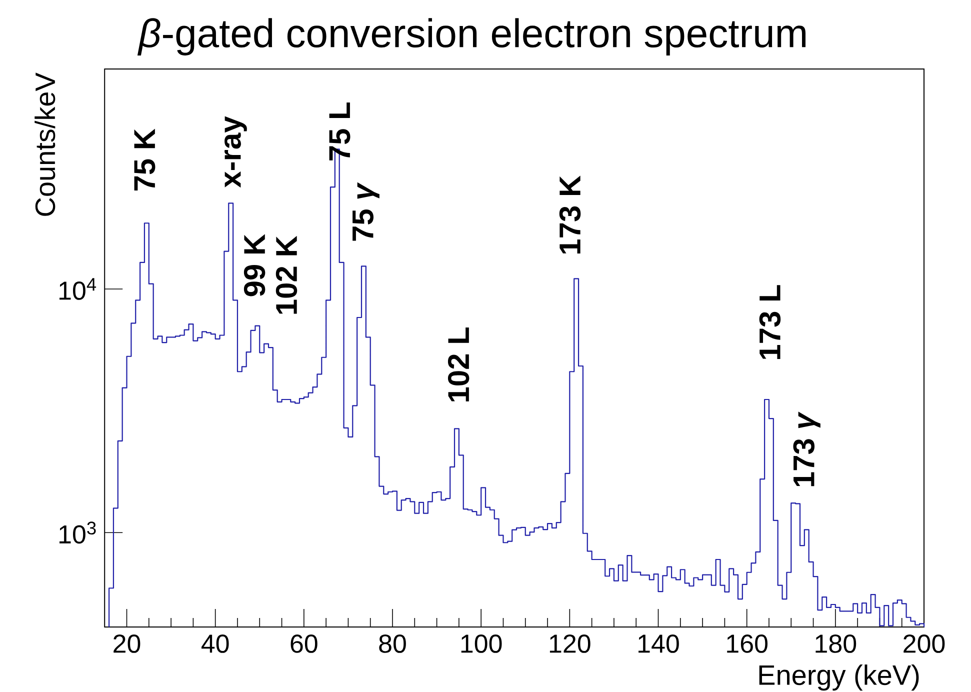 The width and height of the screenshot is (971, 692). What do you see at coordinates (145, 159) in the screenshot?
I see `annotation: 75 K` at bounding box center [145, 159].